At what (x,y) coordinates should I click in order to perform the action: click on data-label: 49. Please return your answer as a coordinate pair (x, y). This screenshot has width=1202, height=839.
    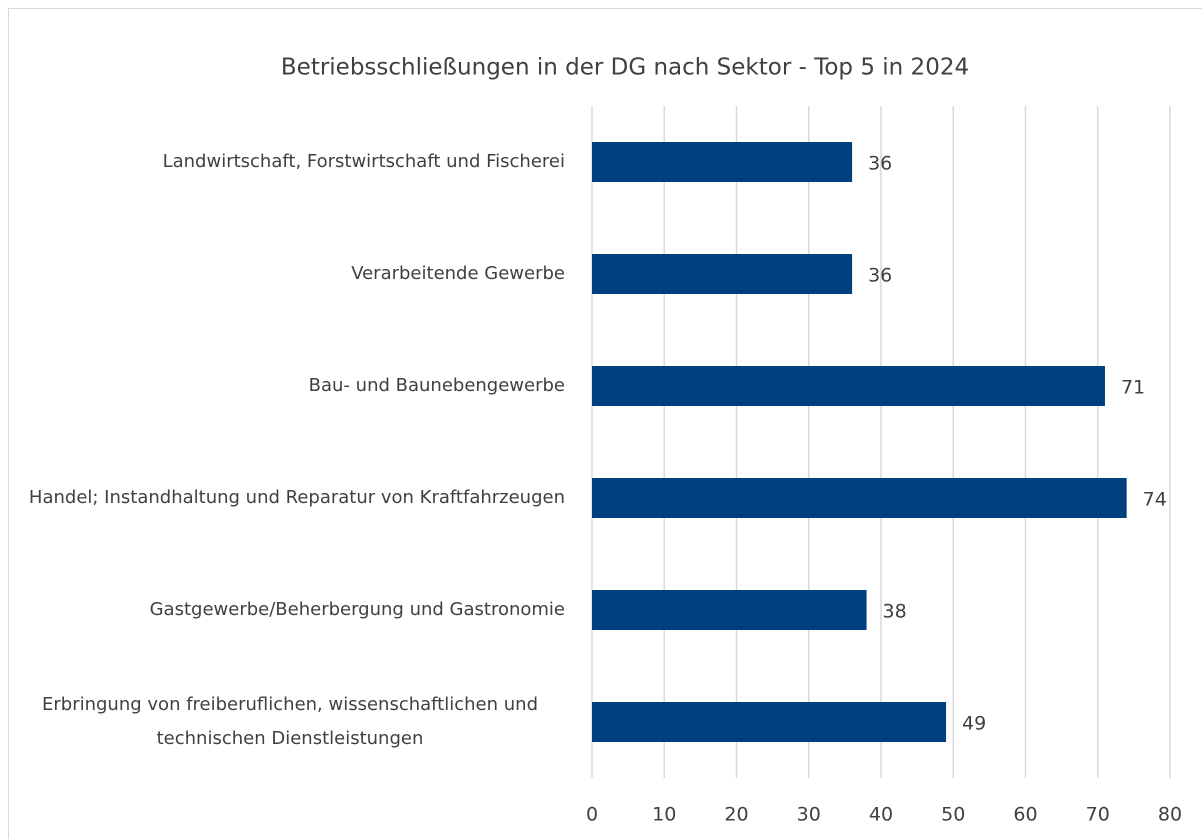
    Looking at the image, I should click on (974, 724).